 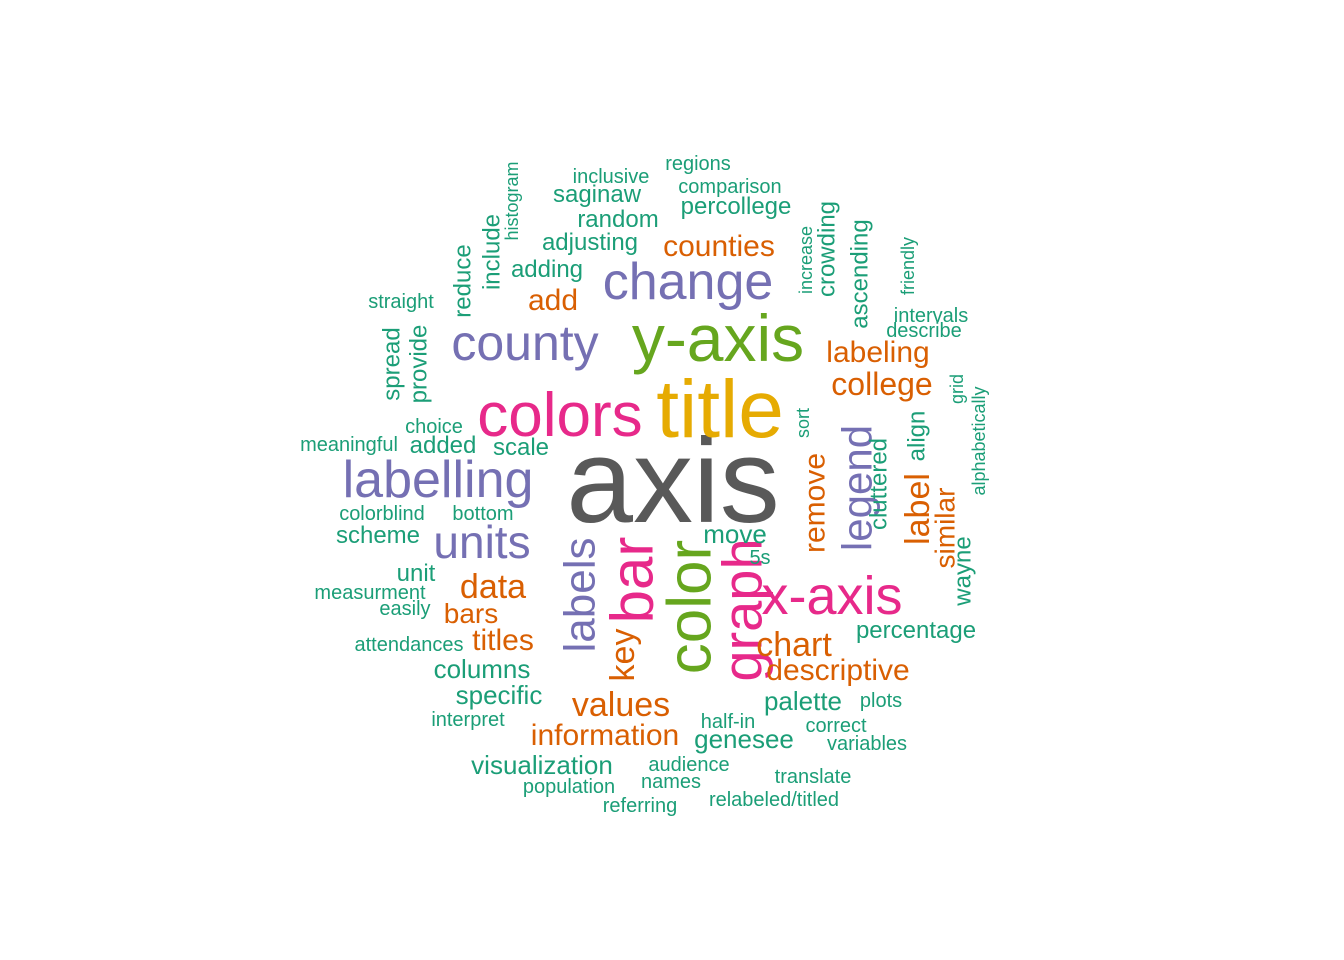 I want to click on word-plots: plots, so click(x=881, y=701).